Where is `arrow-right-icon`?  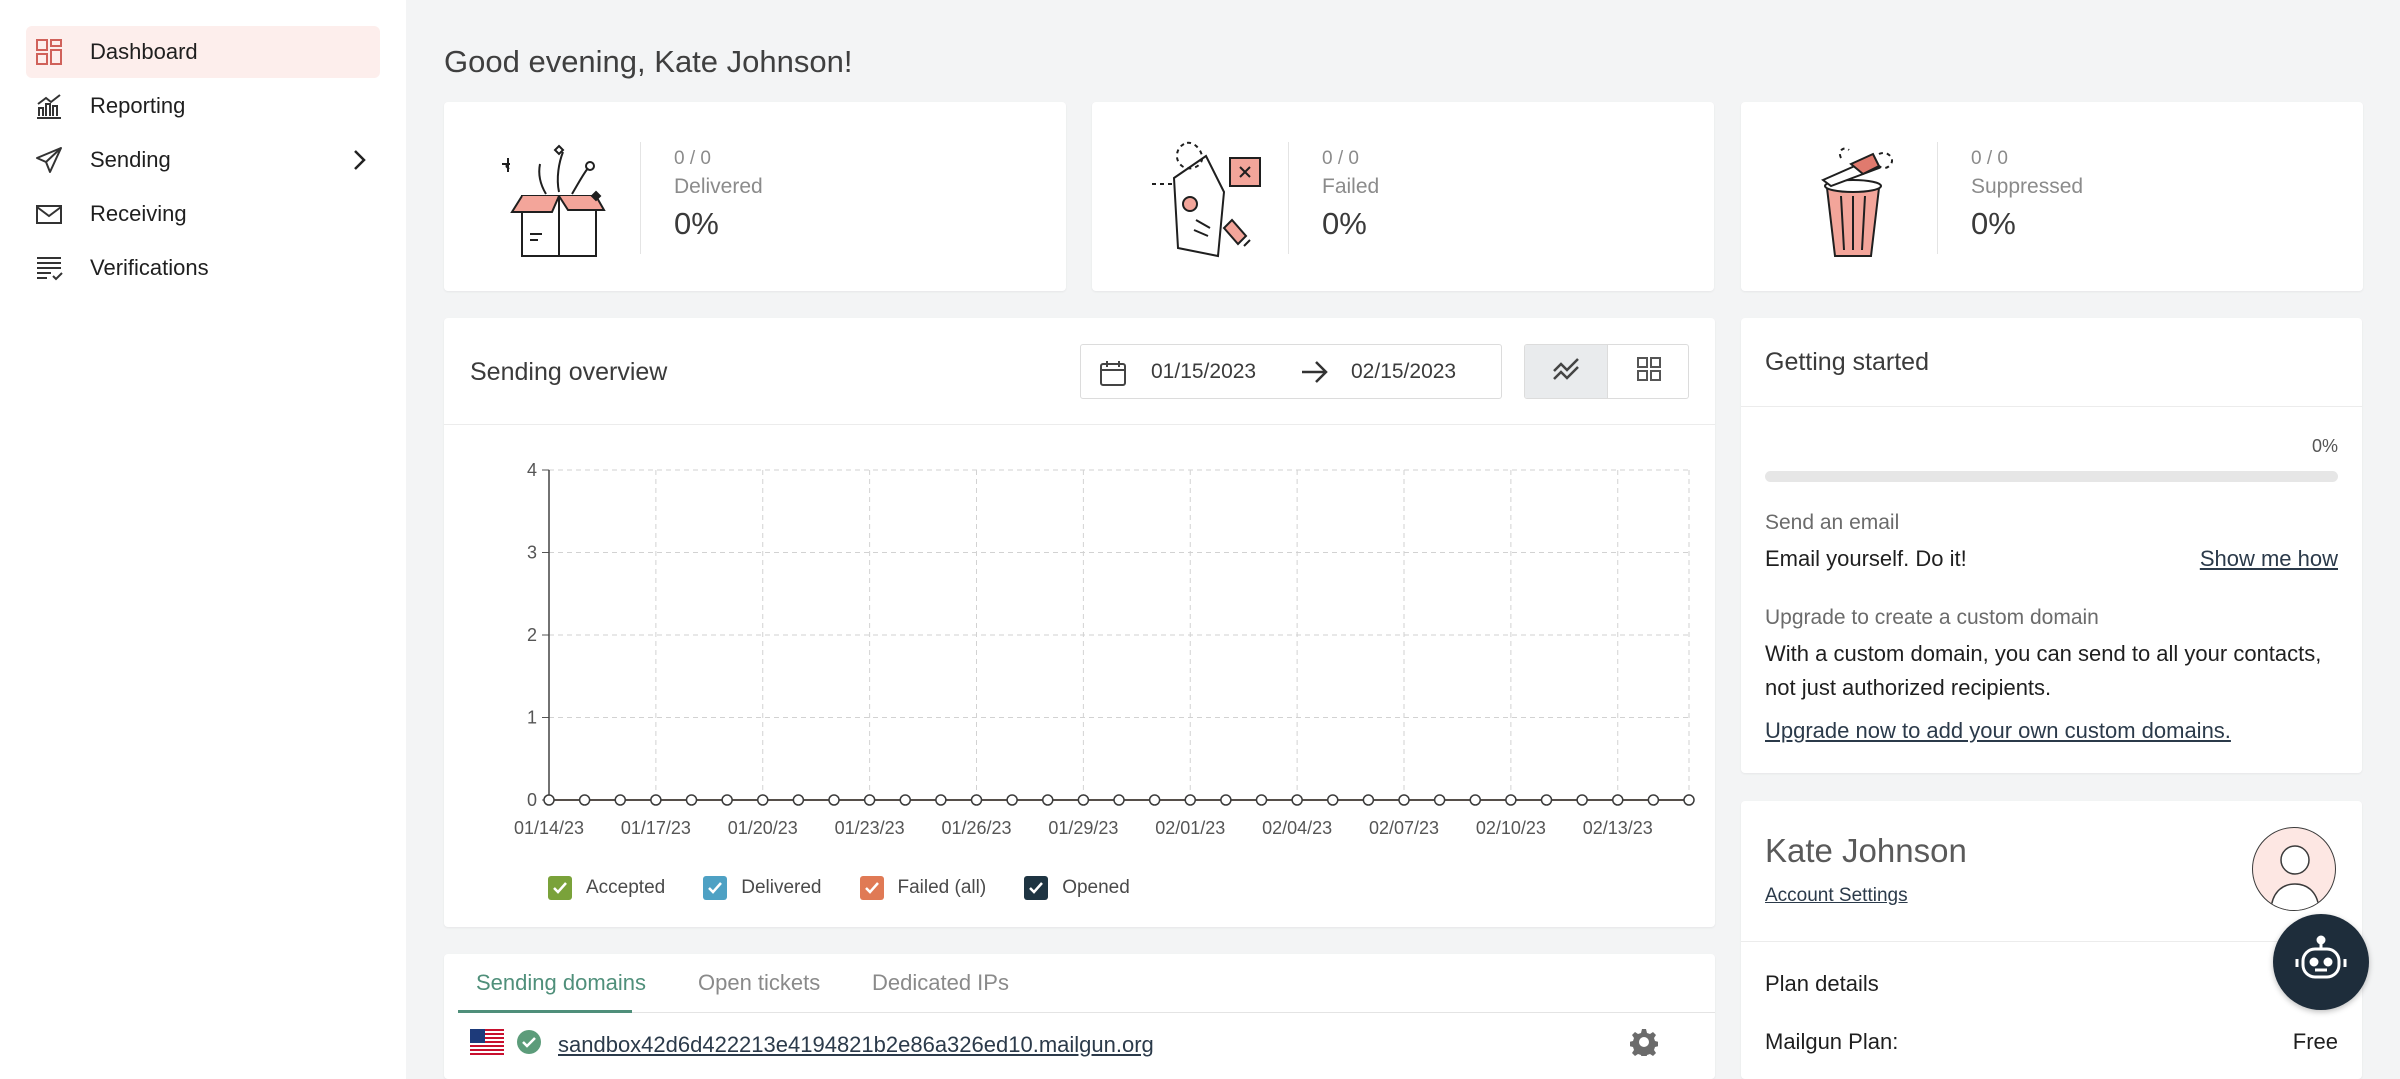 arrow-right-icon is located at coordinates (1314, 375).